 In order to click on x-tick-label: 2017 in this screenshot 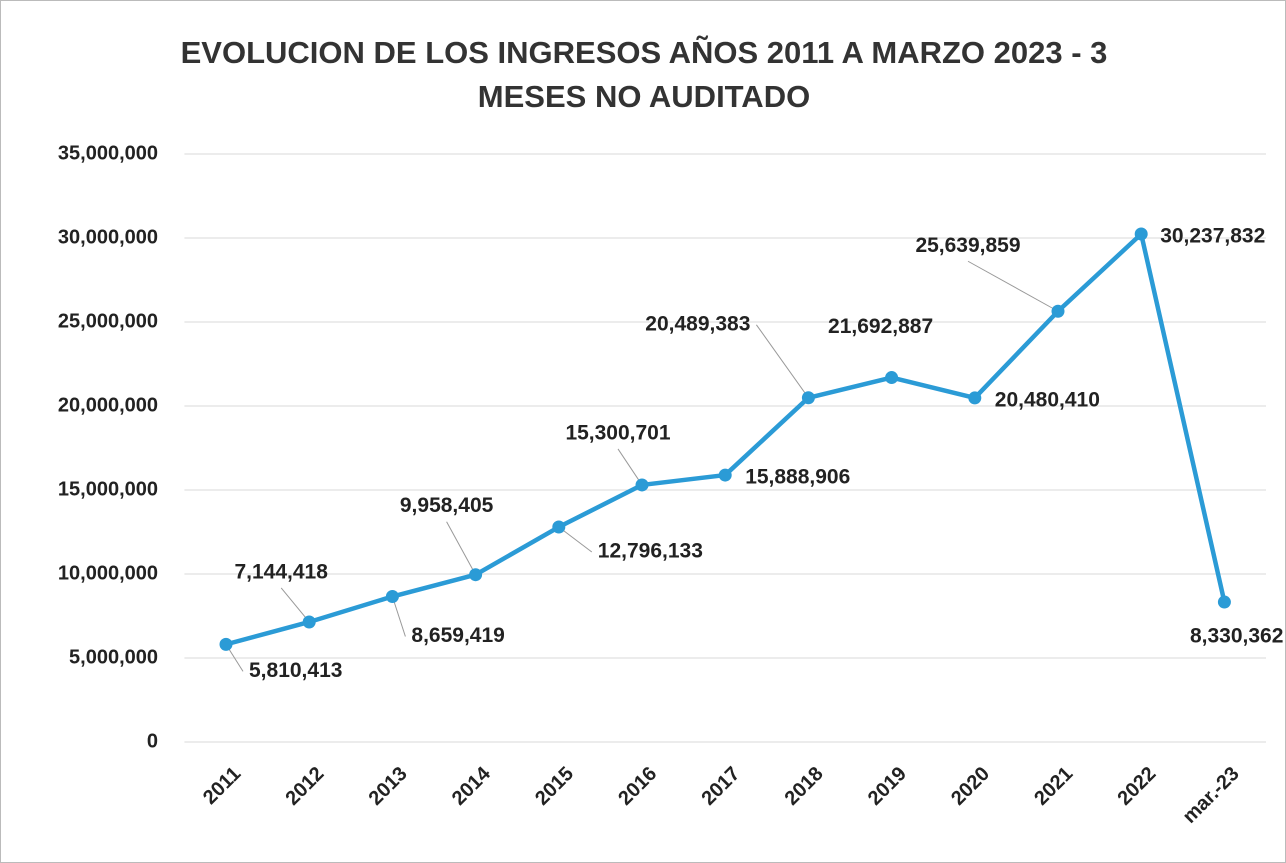, I will do `click(720, 786)`.